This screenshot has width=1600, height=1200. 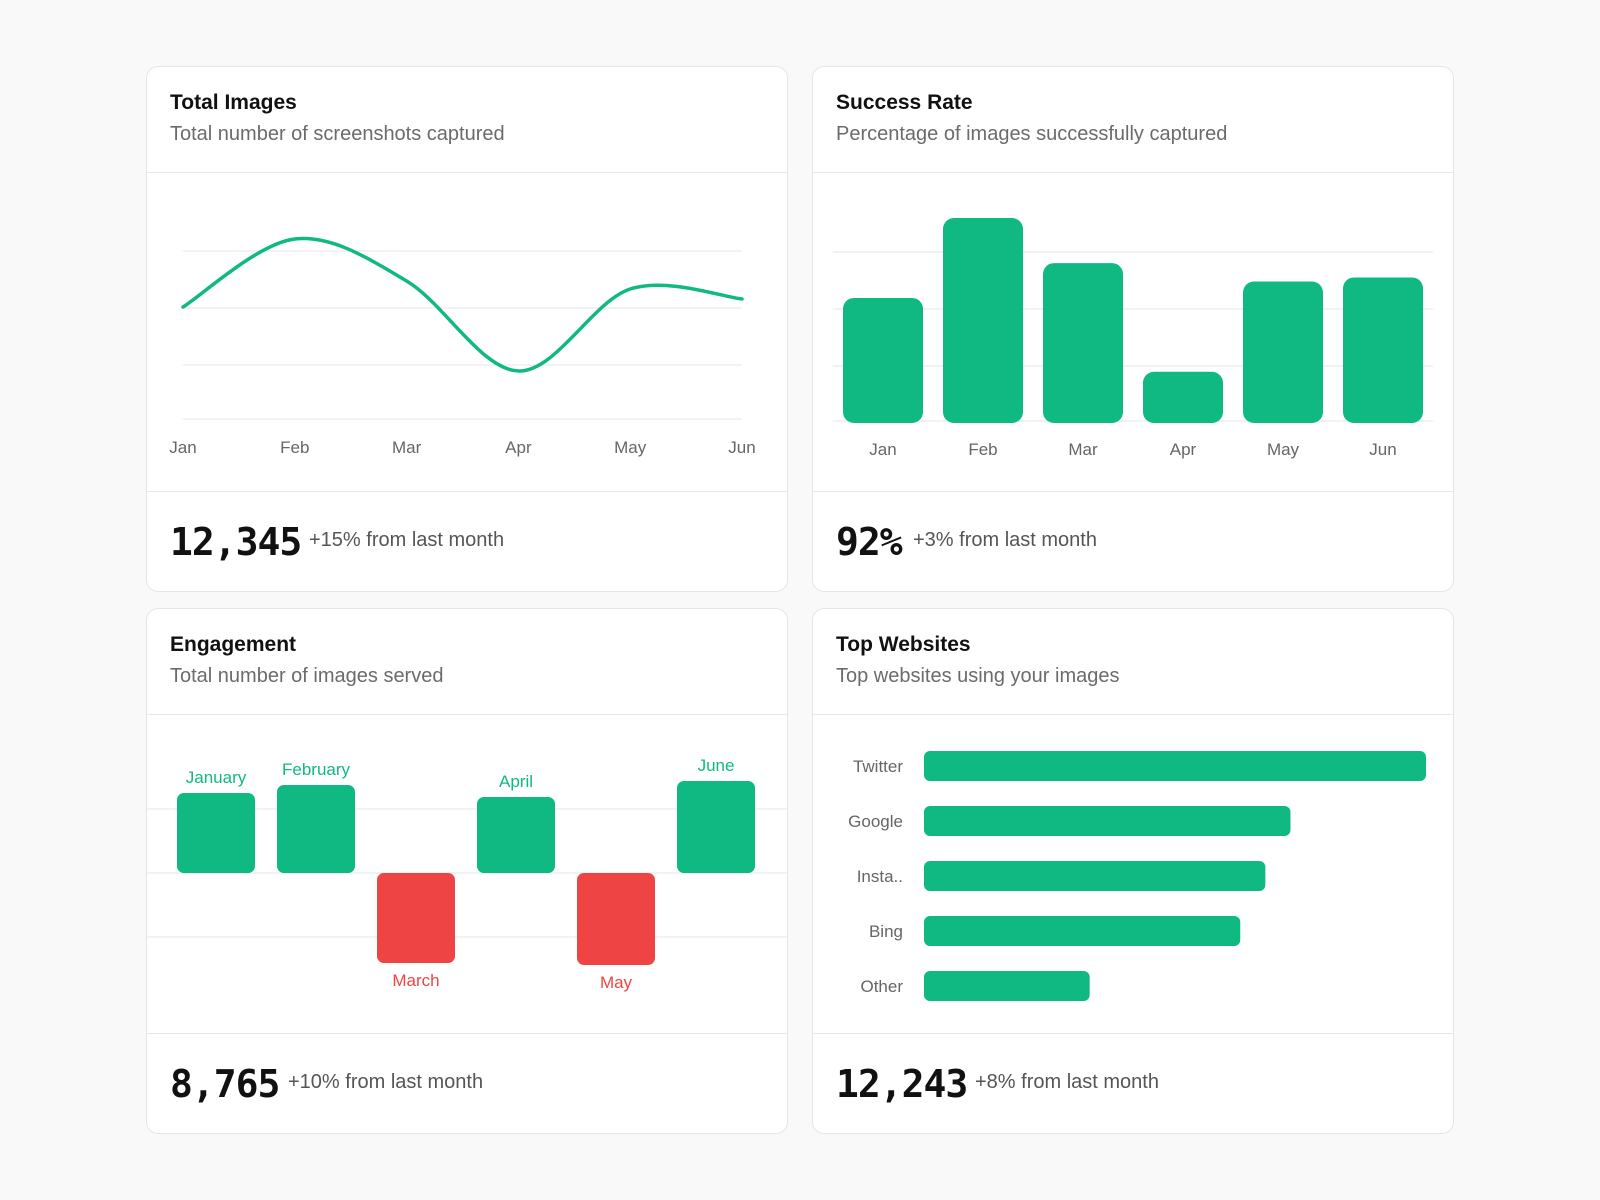 What do you see at coordinates (462, 304) in the screenshot?
I see `series-line` at bounding box center [462, 304].